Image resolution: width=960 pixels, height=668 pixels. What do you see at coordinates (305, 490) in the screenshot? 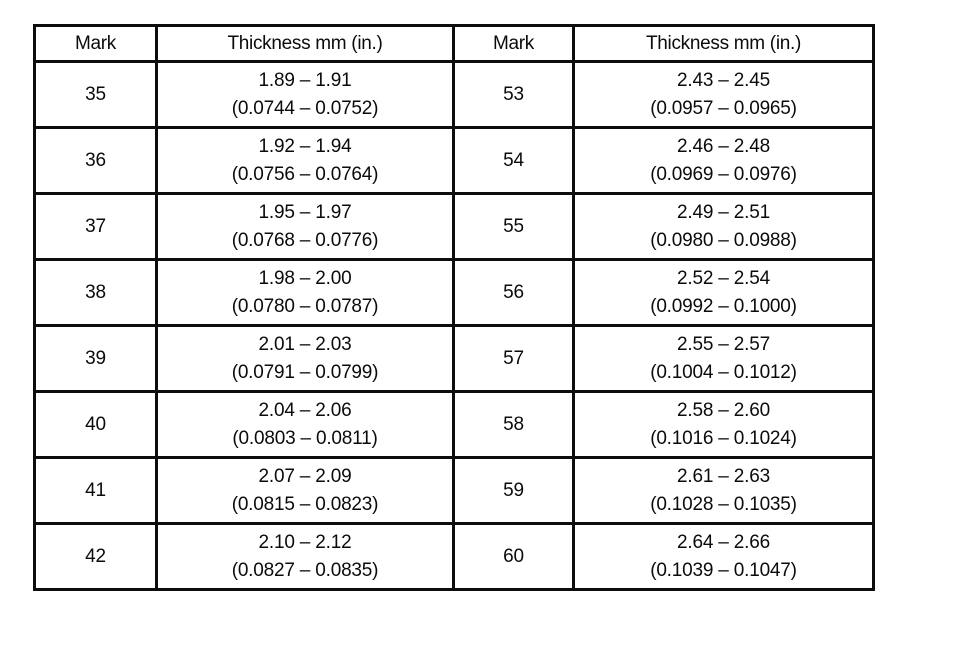
I see `thickness-cell: 2.07 – 2.09 (0.0815 – 0.0823)` at bounding box center [305, 490].